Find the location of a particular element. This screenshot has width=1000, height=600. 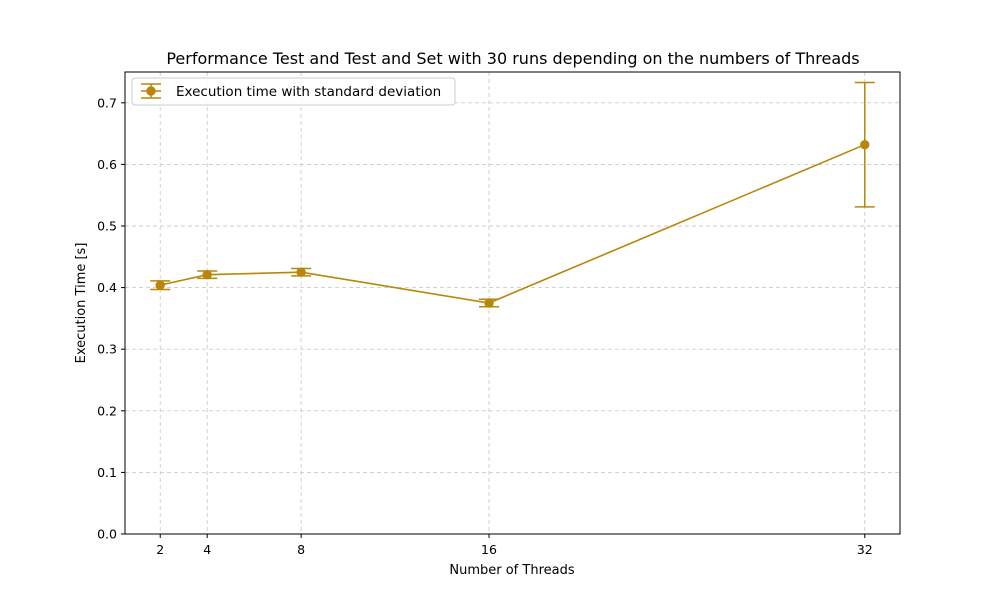

y-tick-label: 0.7 is located at coordinates (107, 102).